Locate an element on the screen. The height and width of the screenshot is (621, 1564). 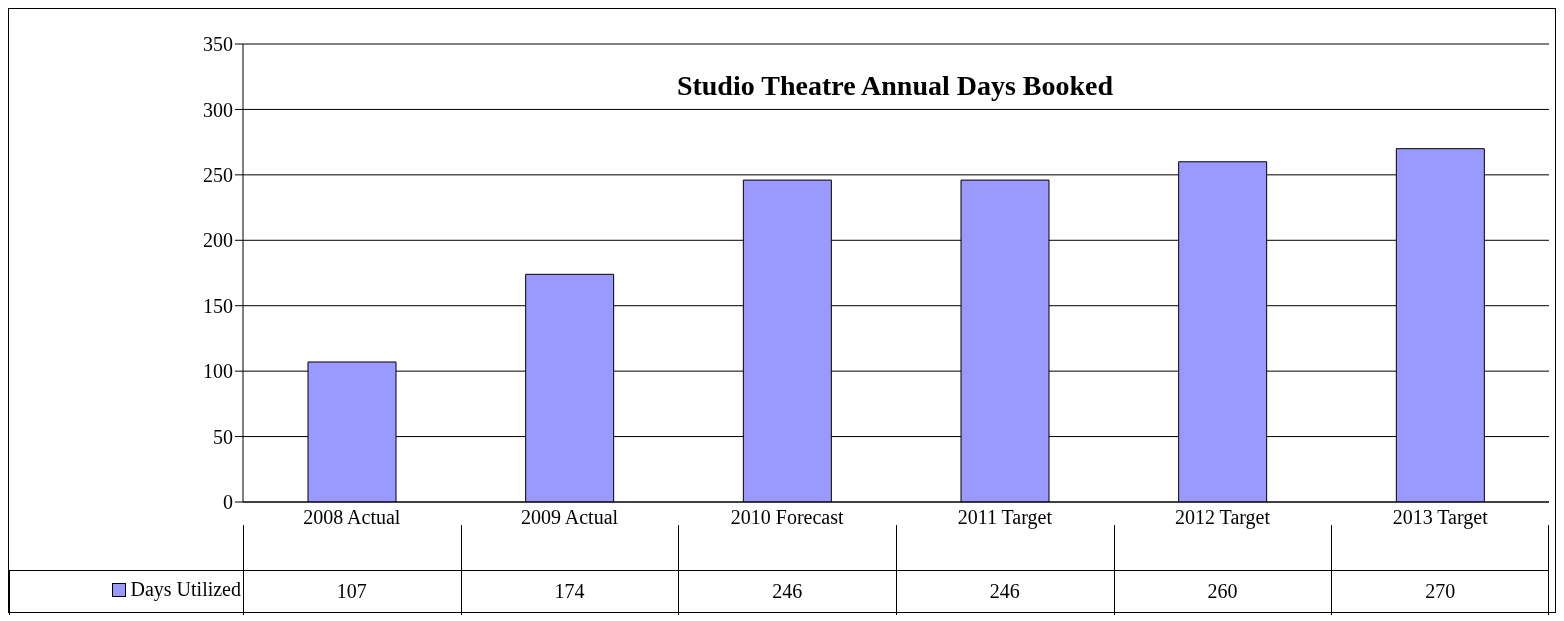
y-tick-label: 250 is located at coordinates (218, 174).